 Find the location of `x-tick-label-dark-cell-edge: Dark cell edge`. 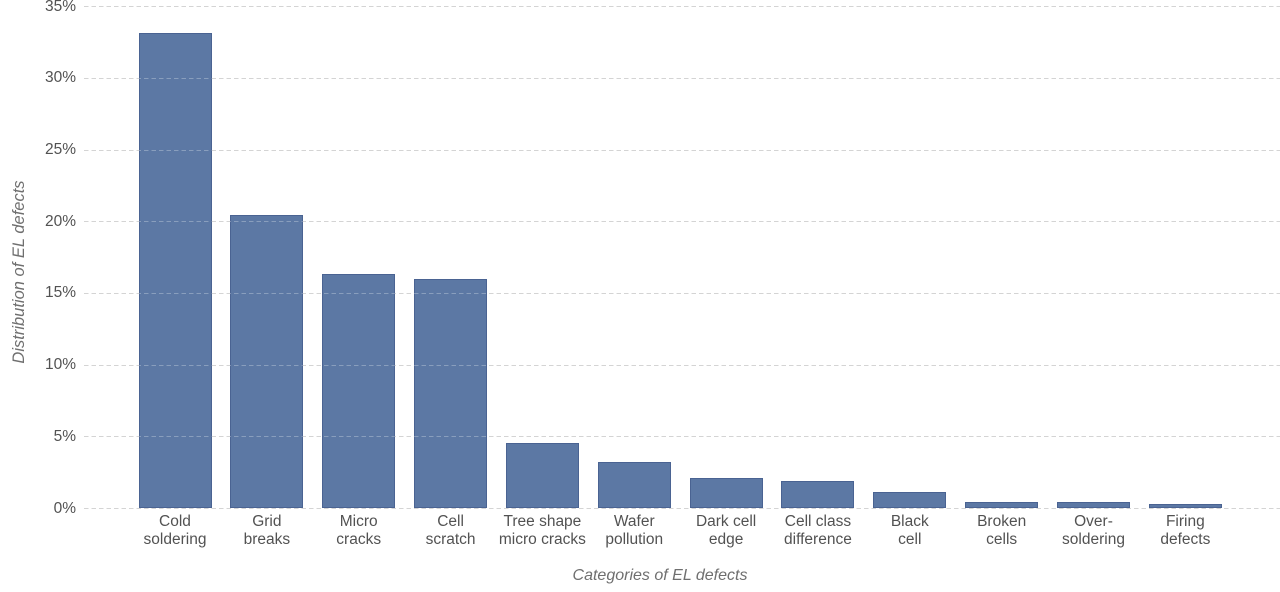

x-tick-label-dark-cell-edge: Dark cell edge is located at coordinates (726, 530).